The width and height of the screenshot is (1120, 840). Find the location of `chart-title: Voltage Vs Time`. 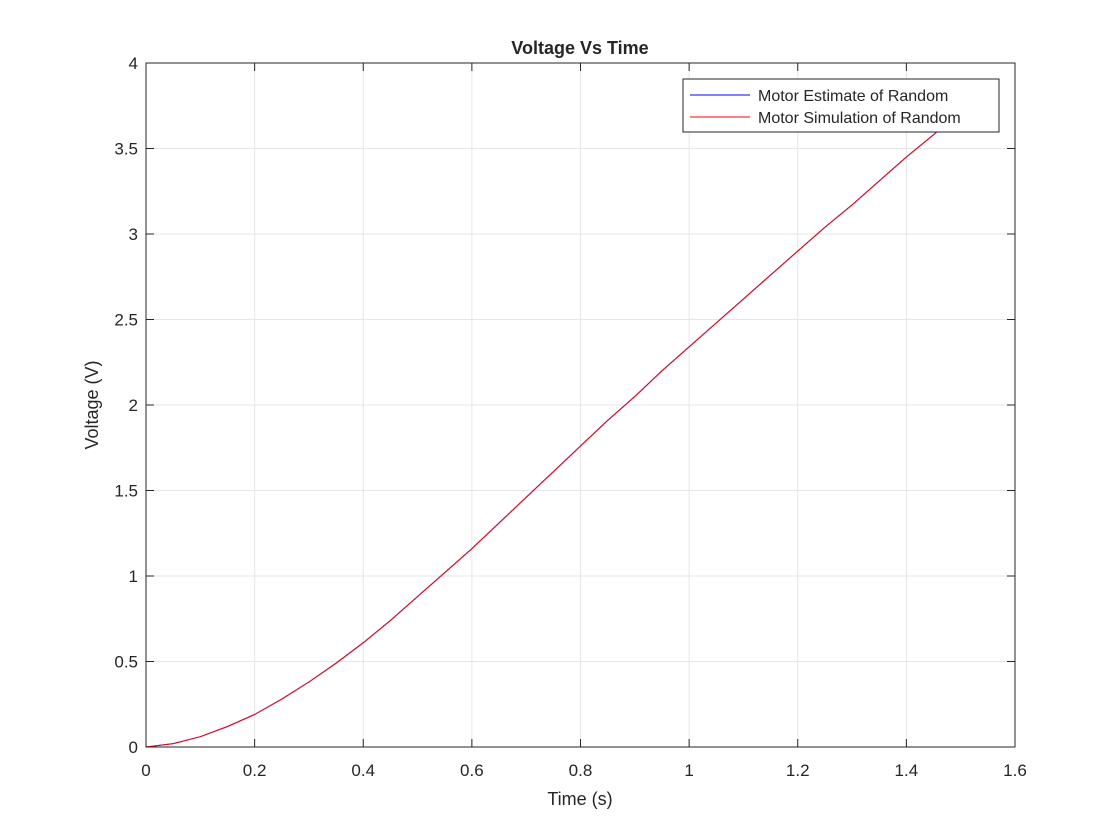

chart-title: Voltage Vs Time is located at coordinates (579, 48).